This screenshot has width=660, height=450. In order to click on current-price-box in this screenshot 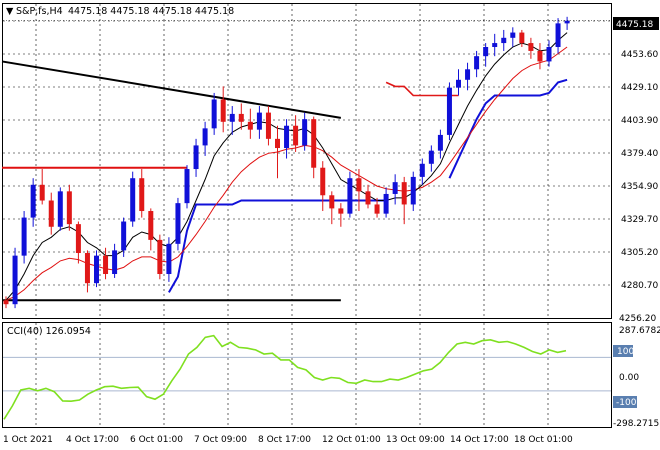, I will do `click(636, 23)`.